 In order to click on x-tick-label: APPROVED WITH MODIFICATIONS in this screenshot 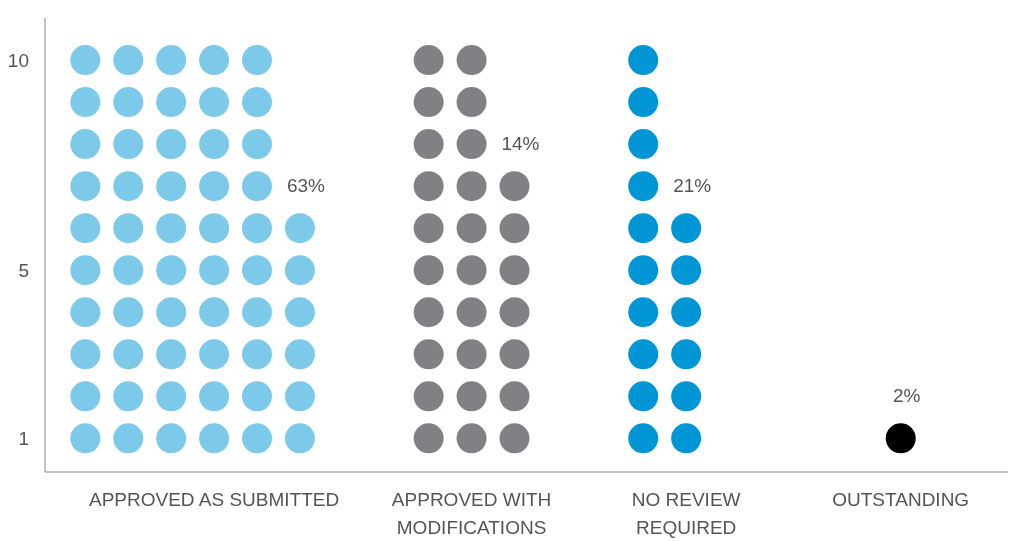, I will do `click(471, 513)`.